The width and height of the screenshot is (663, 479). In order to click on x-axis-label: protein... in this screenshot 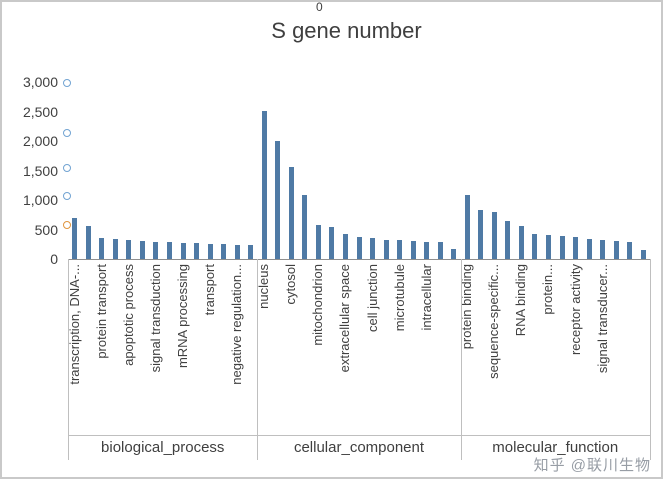, I will do `click(548, 289)`.